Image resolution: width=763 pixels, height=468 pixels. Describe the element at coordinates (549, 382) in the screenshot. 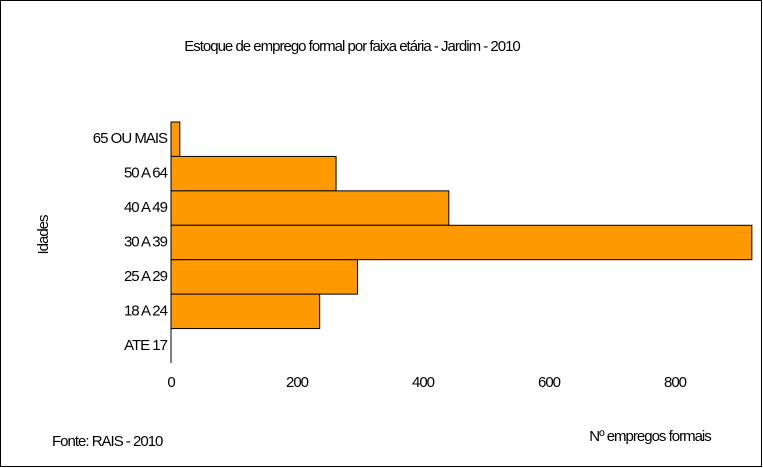

I see `x-tick-label: 600` at that location.